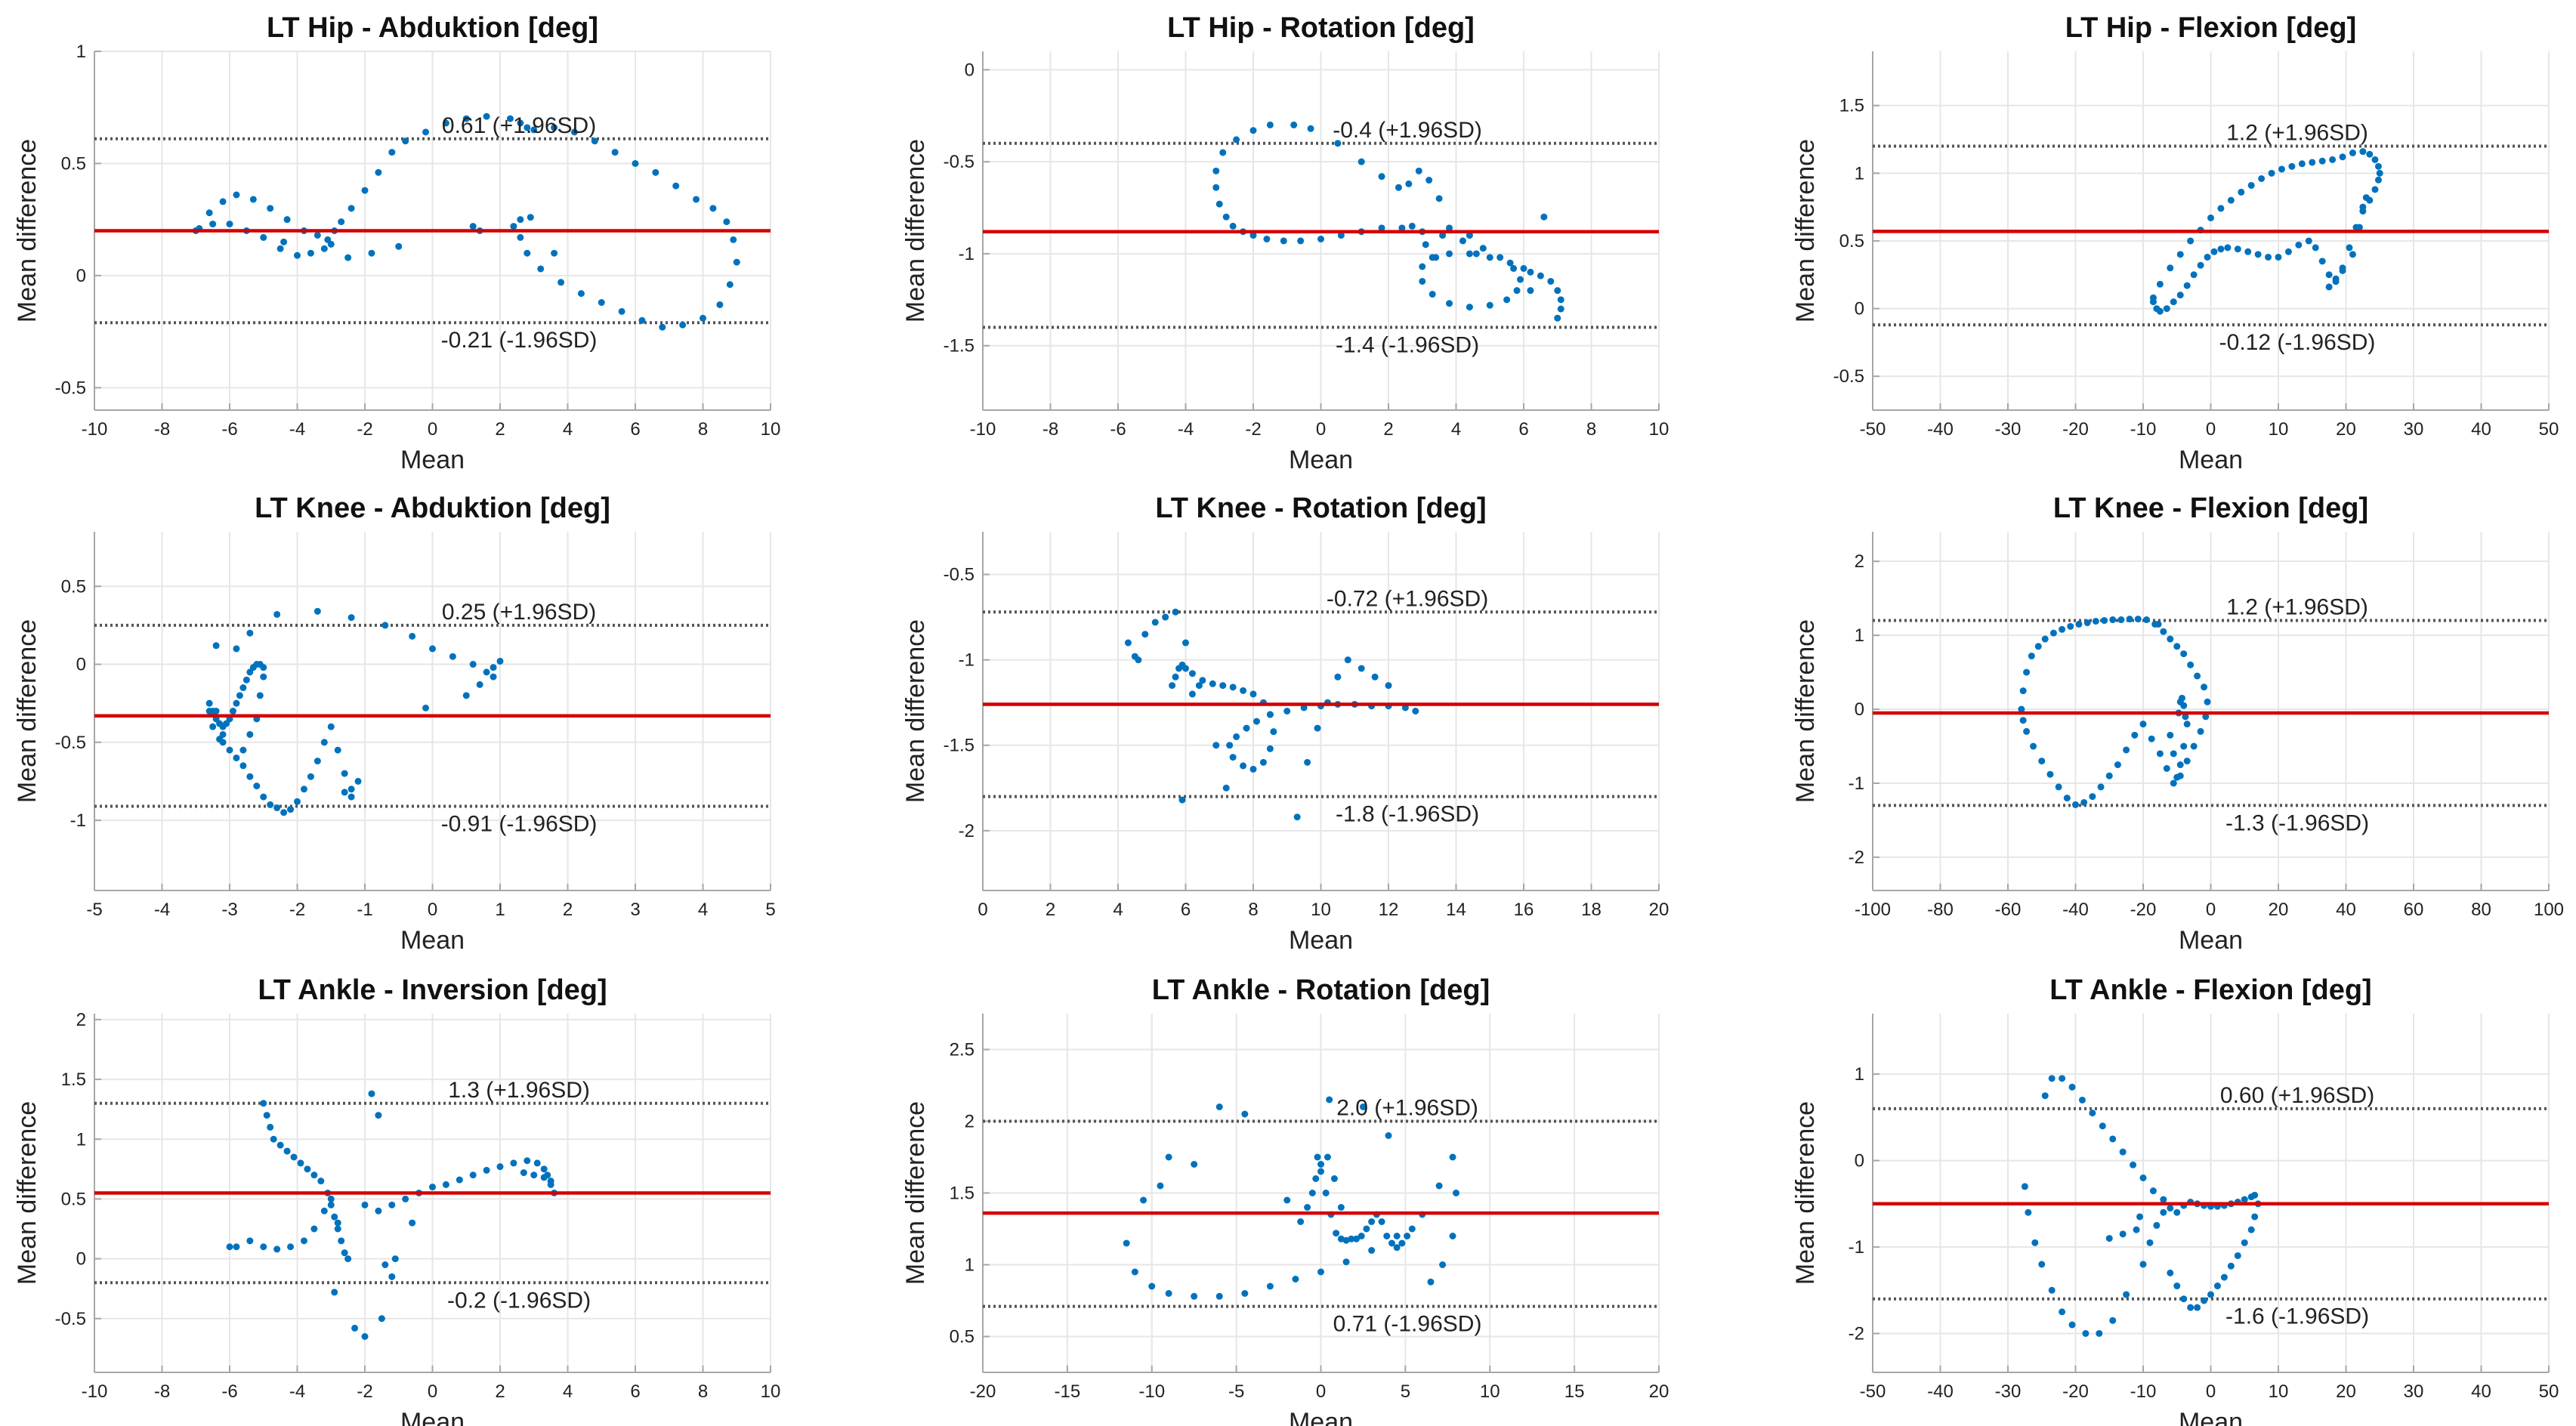  I want to click on x-tick-label: -100, so click(1873, 910).